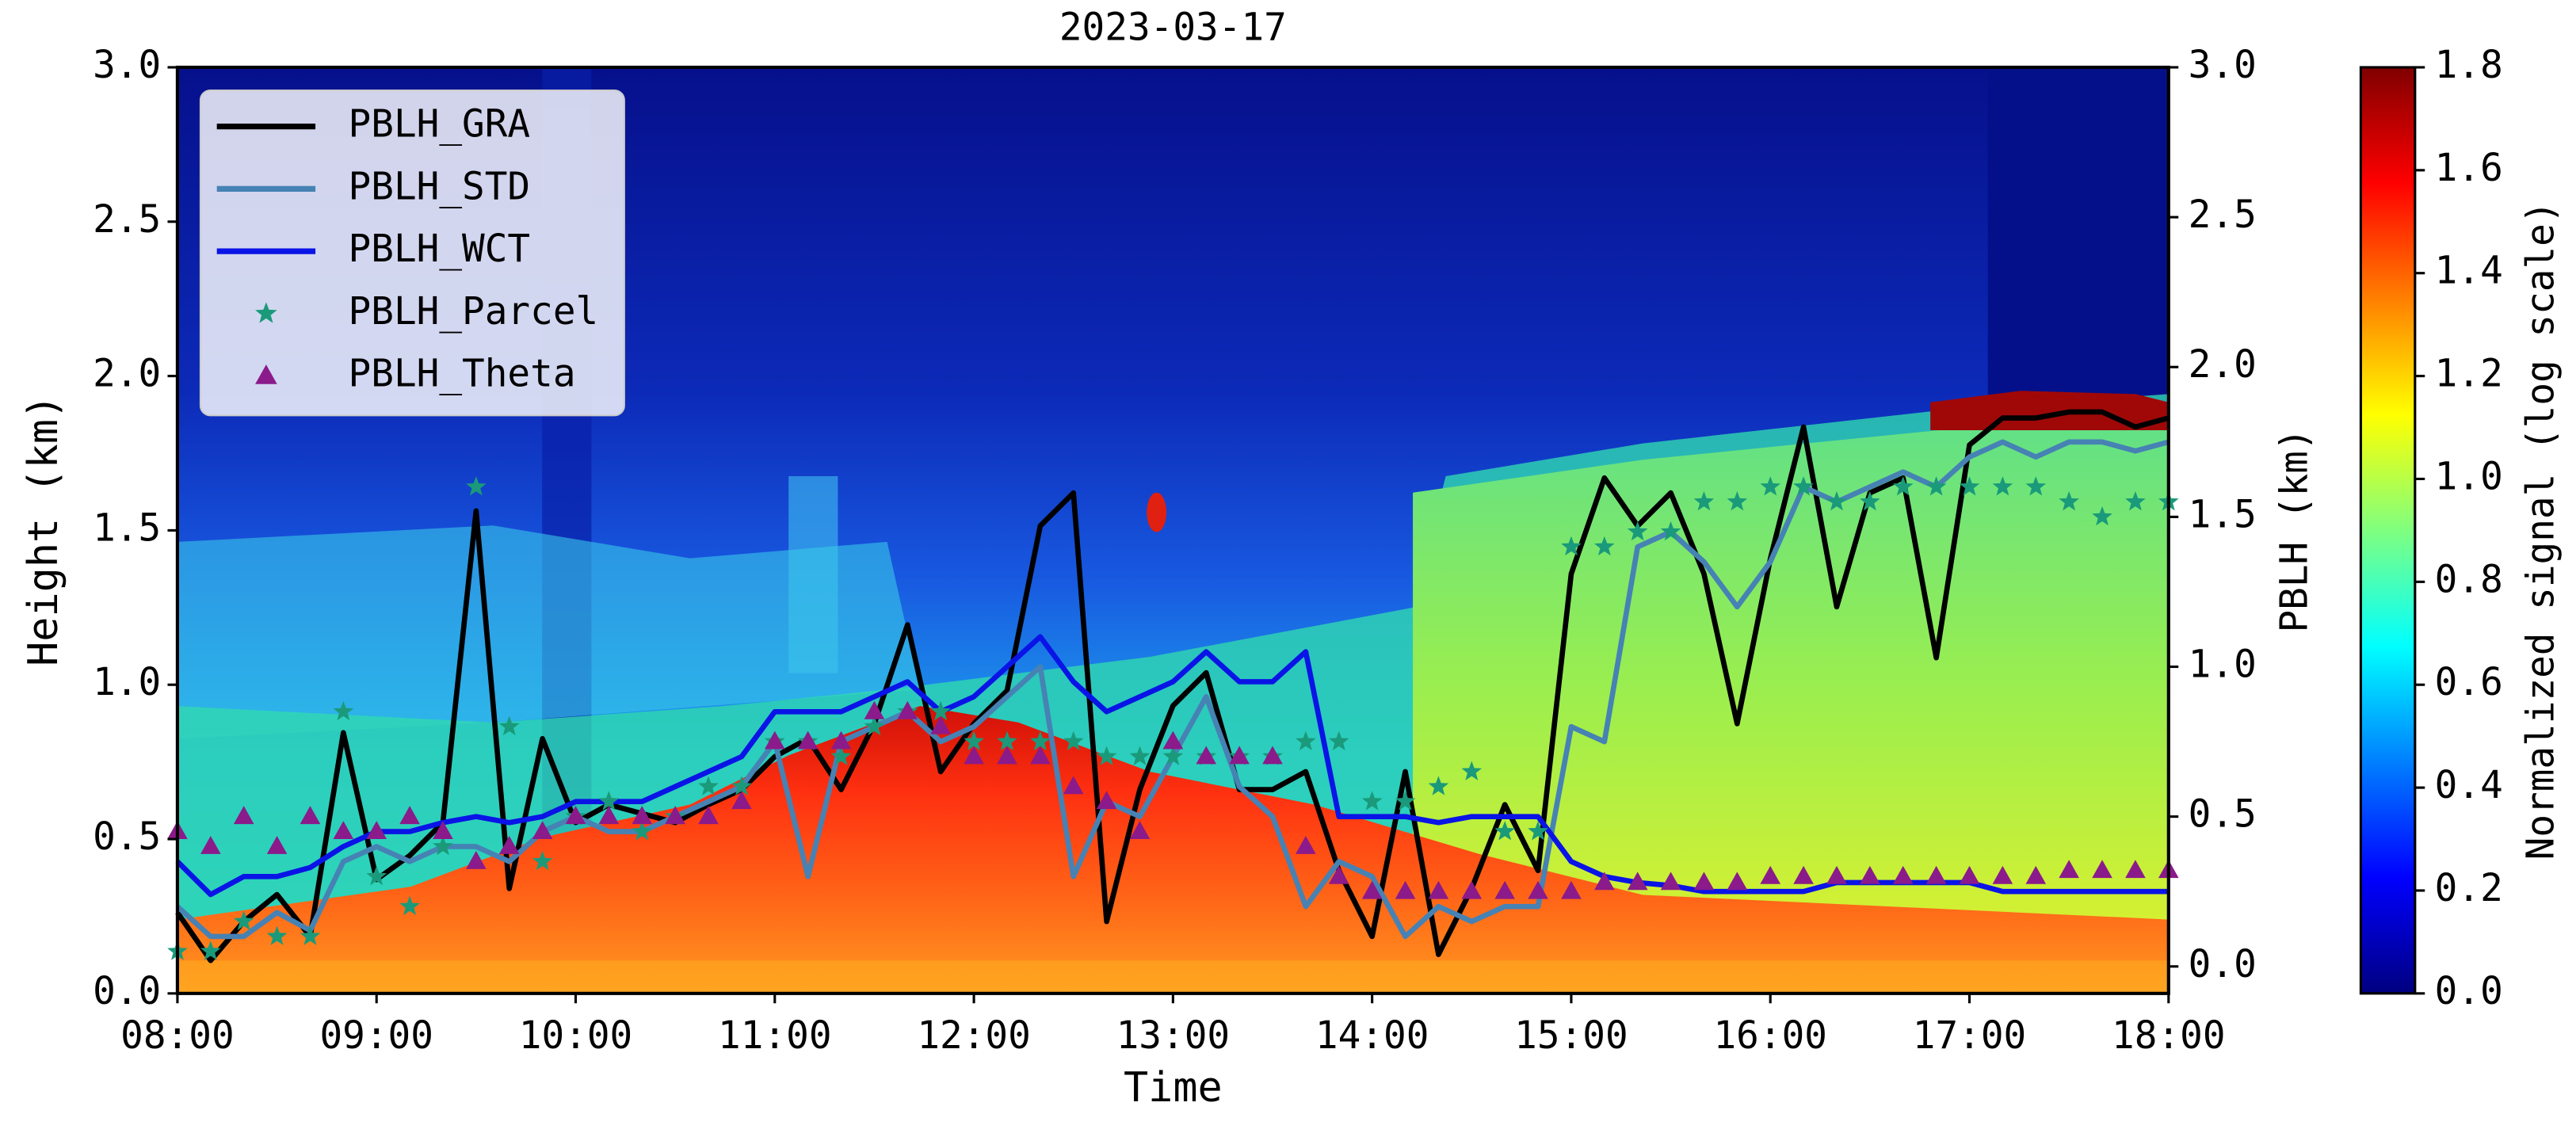  I want to click on legend-label: PBLH_GRA, so click(440, 125).